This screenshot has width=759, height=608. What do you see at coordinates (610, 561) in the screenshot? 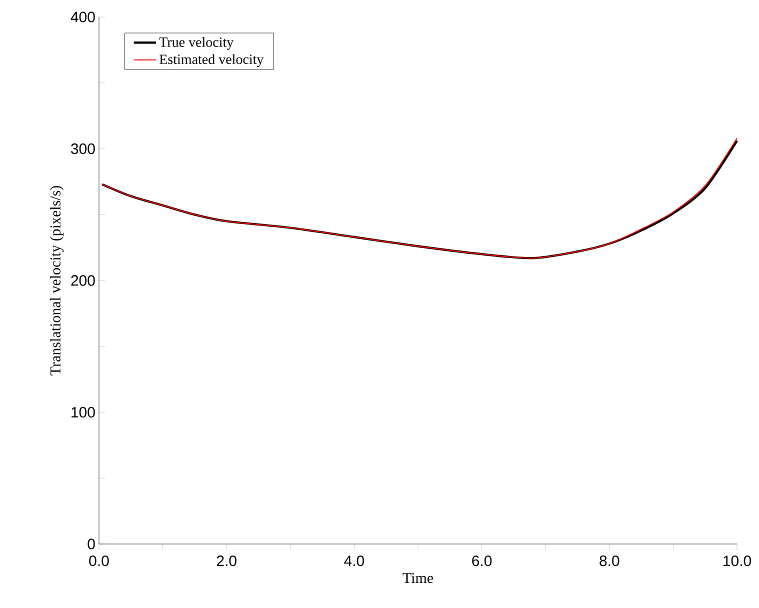
I see `x-tick-label: 8.0` at bounding box center [610, 561].